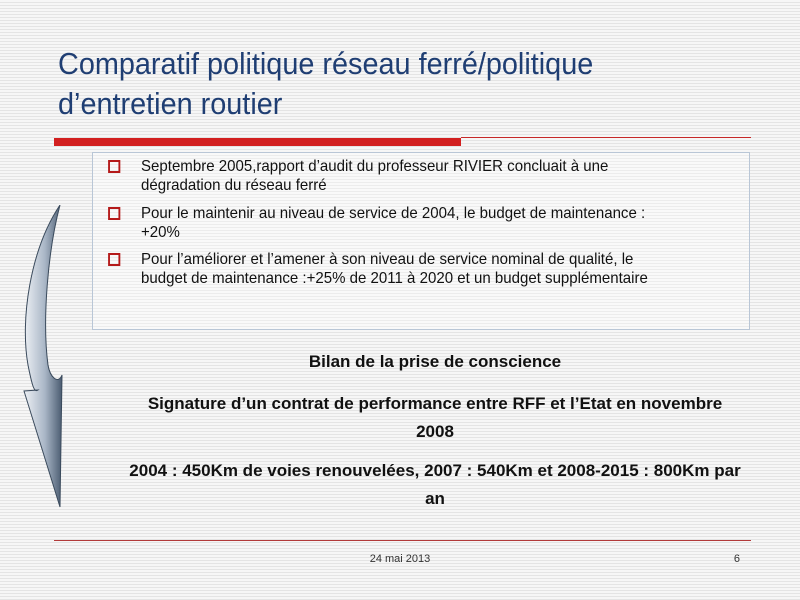 Image resolution: width=800 pixels, height=600 pixels. I want to click on contract-line-2: 2008, so click(435, 431).